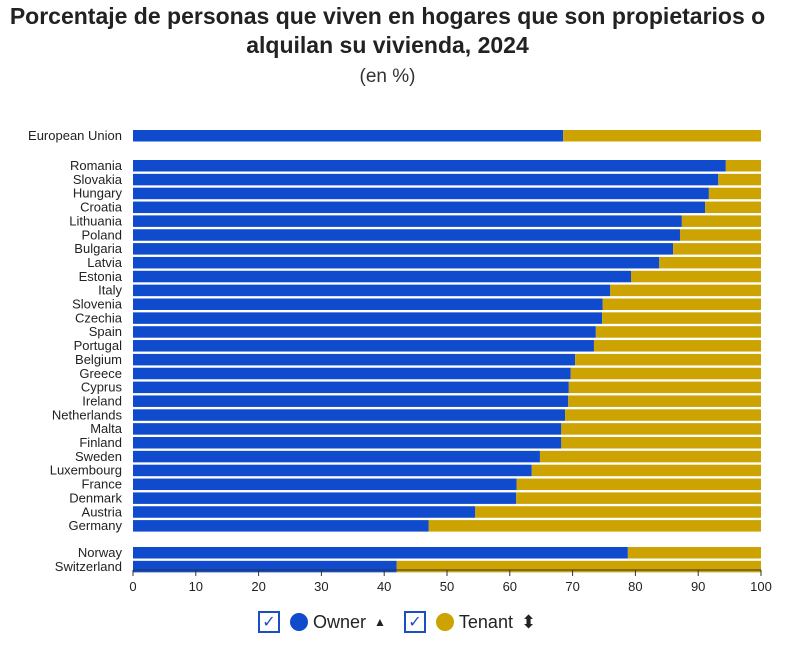 The width and height of the screenshot is (806, 647). What do you see at coordinates (572, 586) in the screenshot?
I see `x-tick-label: 70` at bounding box center [572, 586].